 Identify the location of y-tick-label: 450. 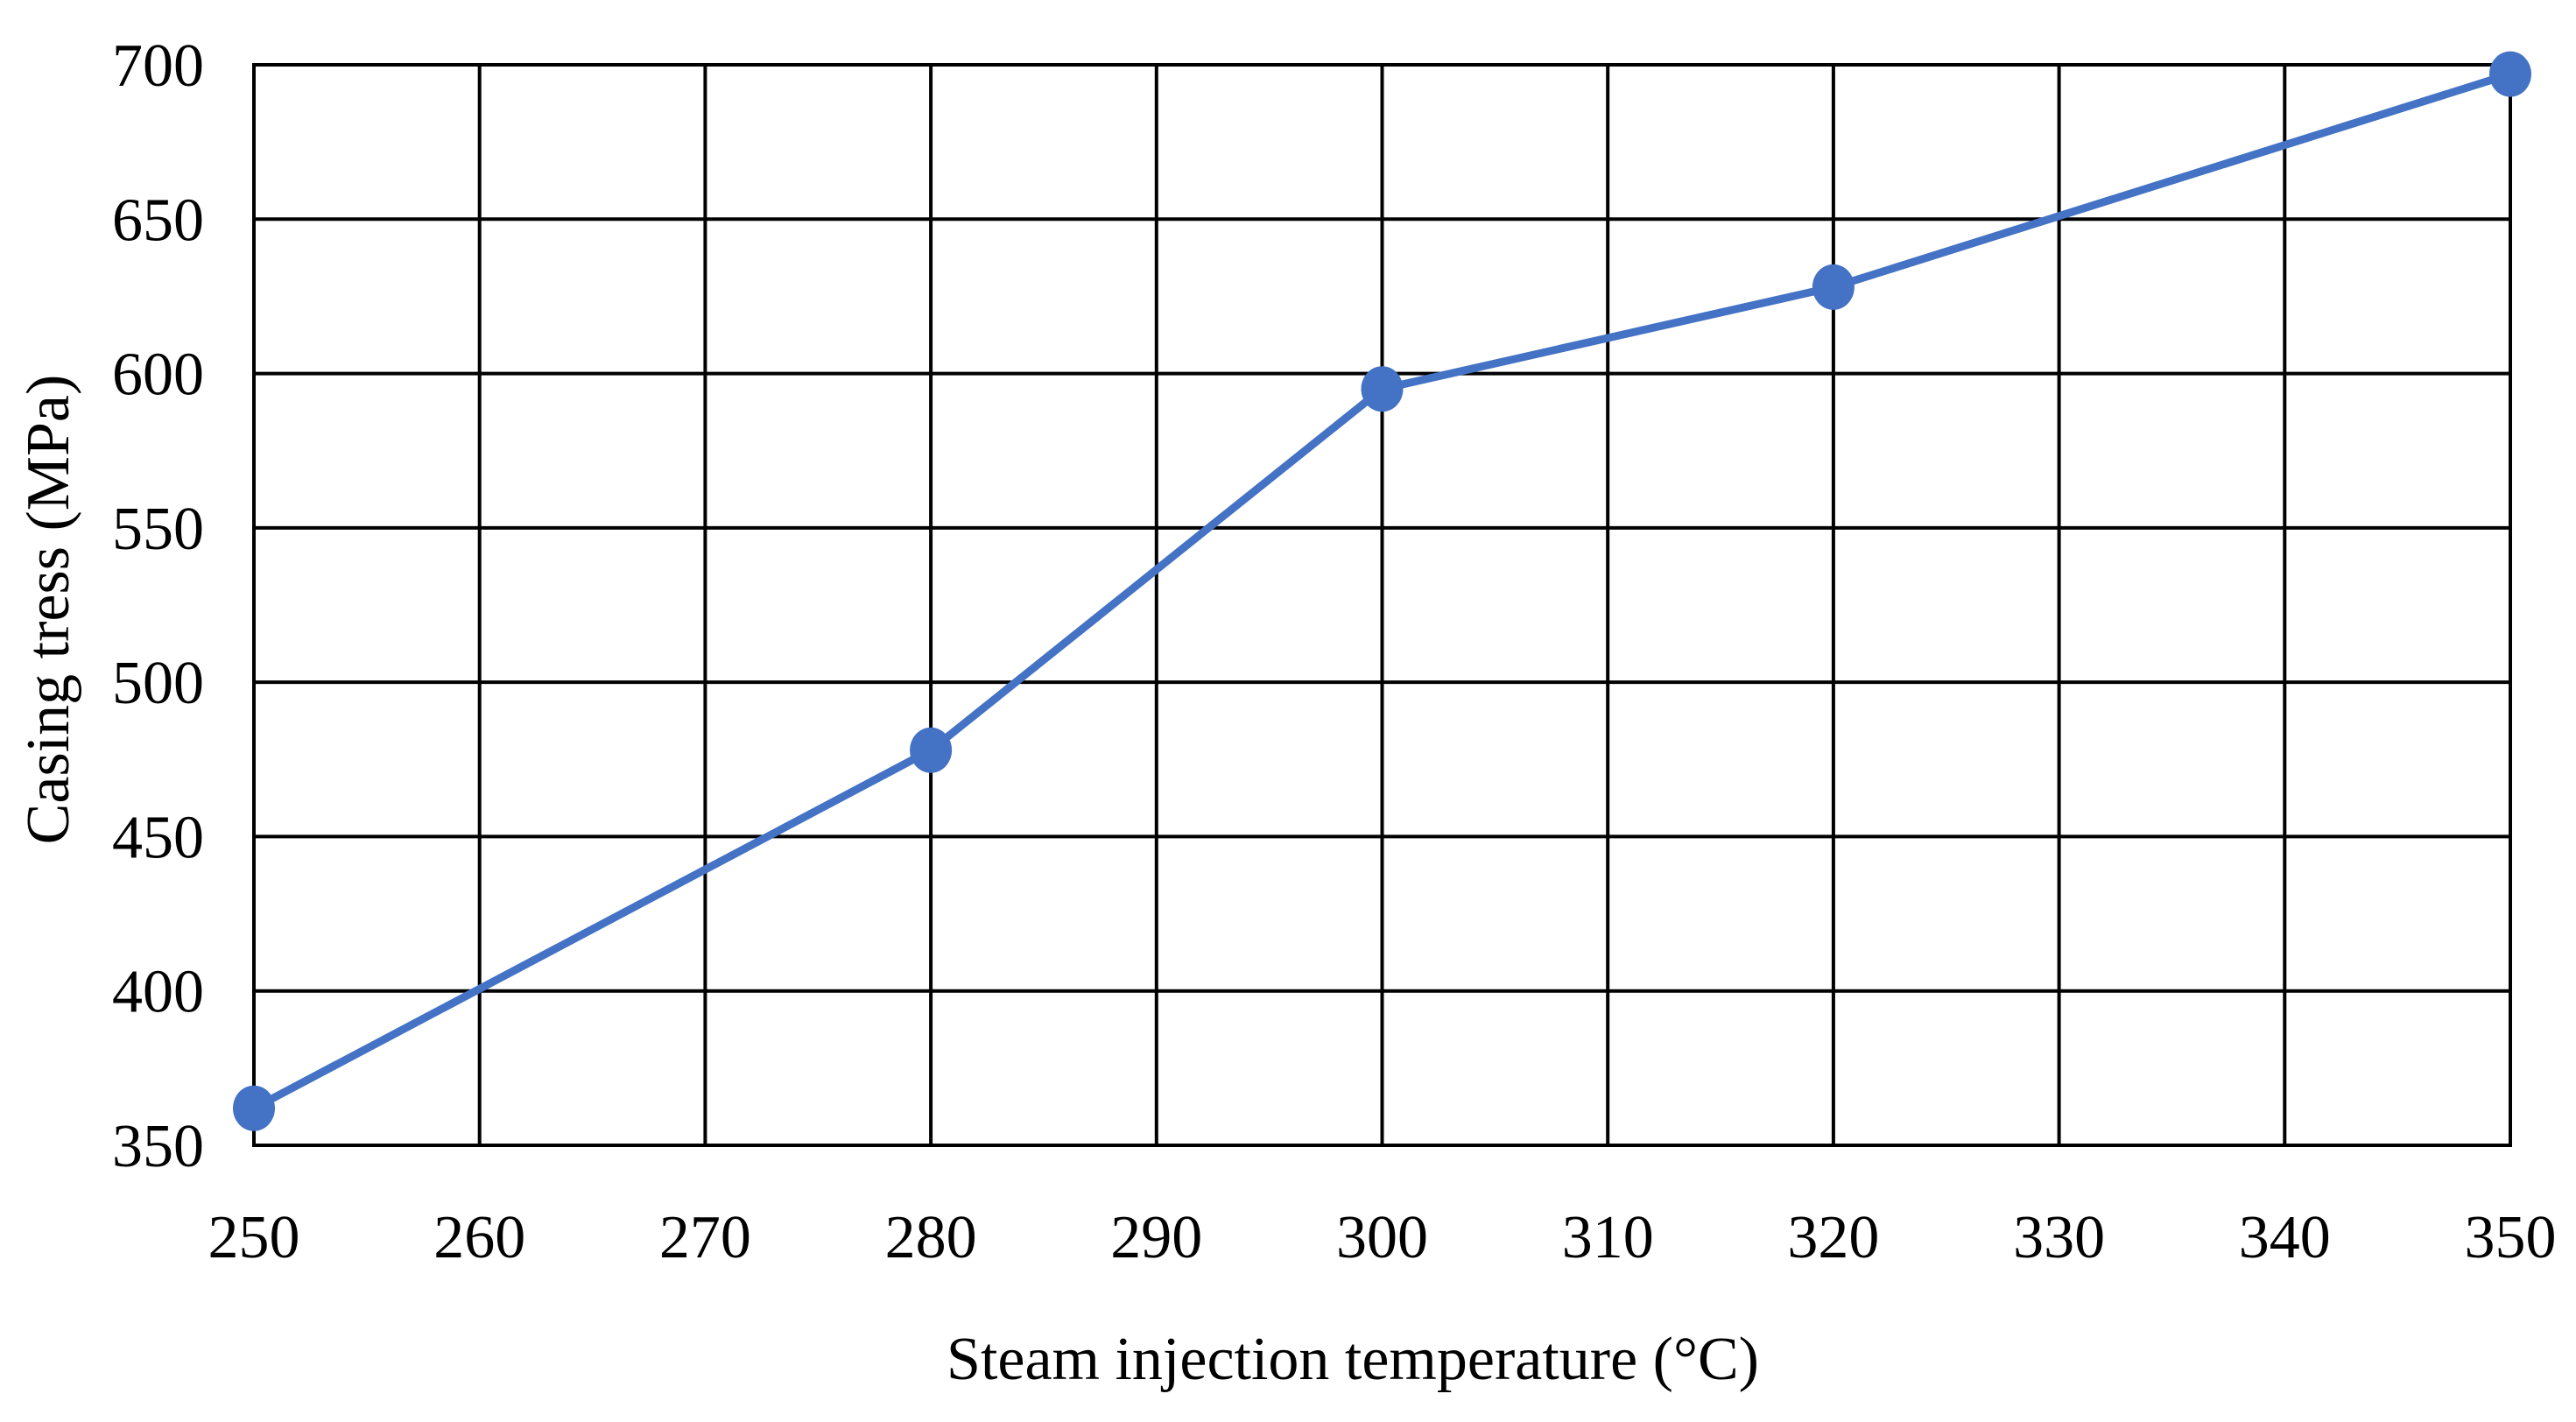
(158, 837).